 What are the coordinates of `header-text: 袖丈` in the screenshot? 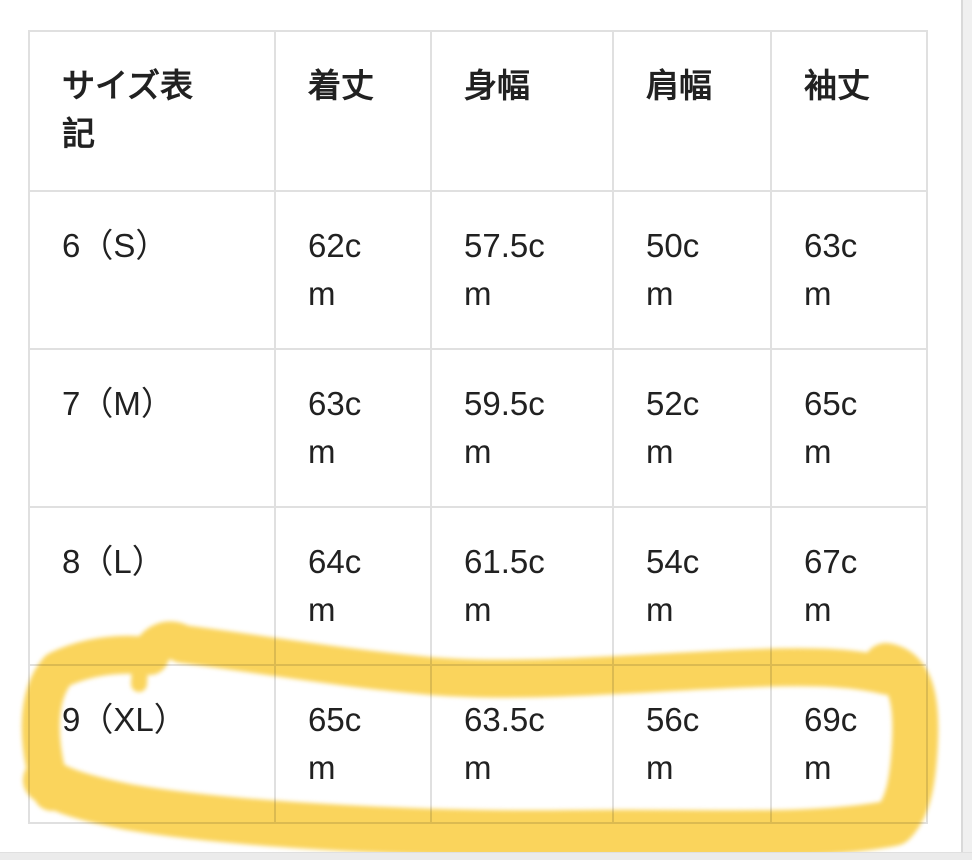 It's located at (837, 85).